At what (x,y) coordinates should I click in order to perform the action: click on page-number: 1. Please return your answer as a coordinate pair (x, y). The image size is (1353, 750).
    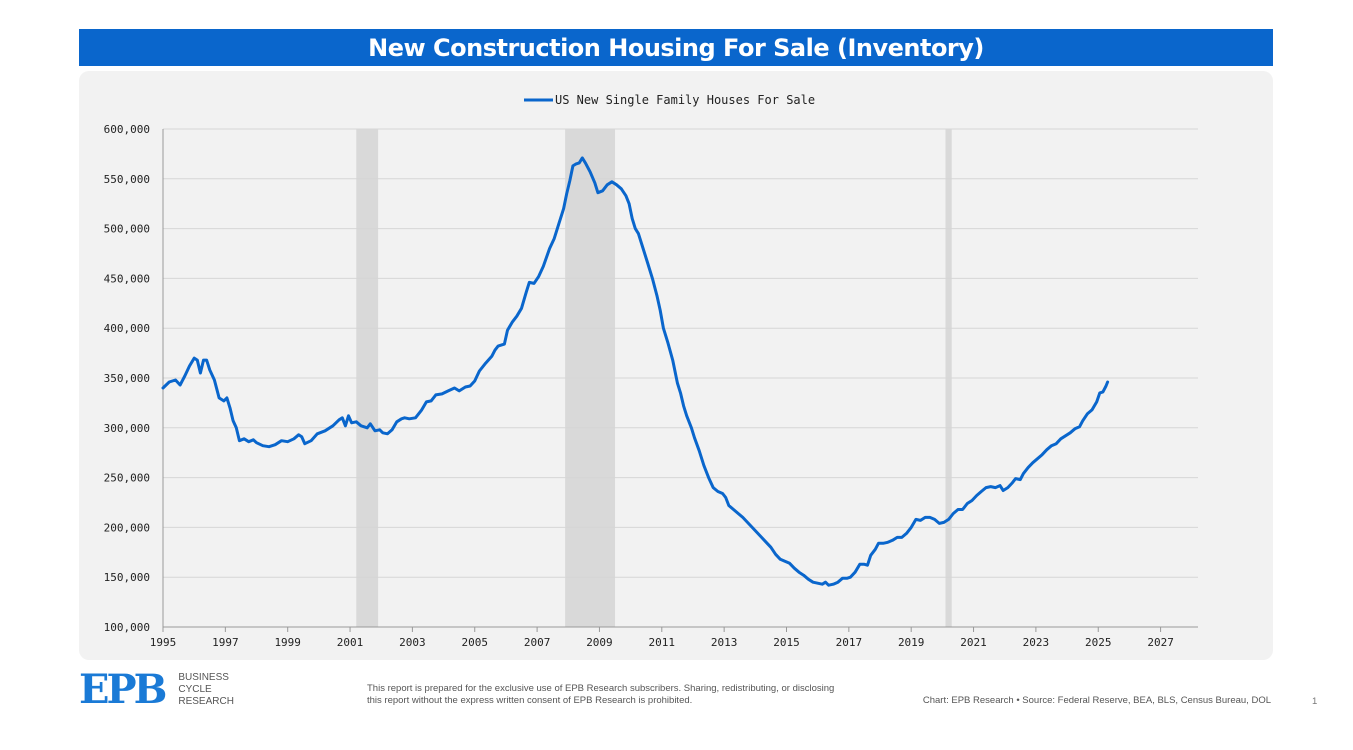
    Looking at the image, I should click on (1315, 701).